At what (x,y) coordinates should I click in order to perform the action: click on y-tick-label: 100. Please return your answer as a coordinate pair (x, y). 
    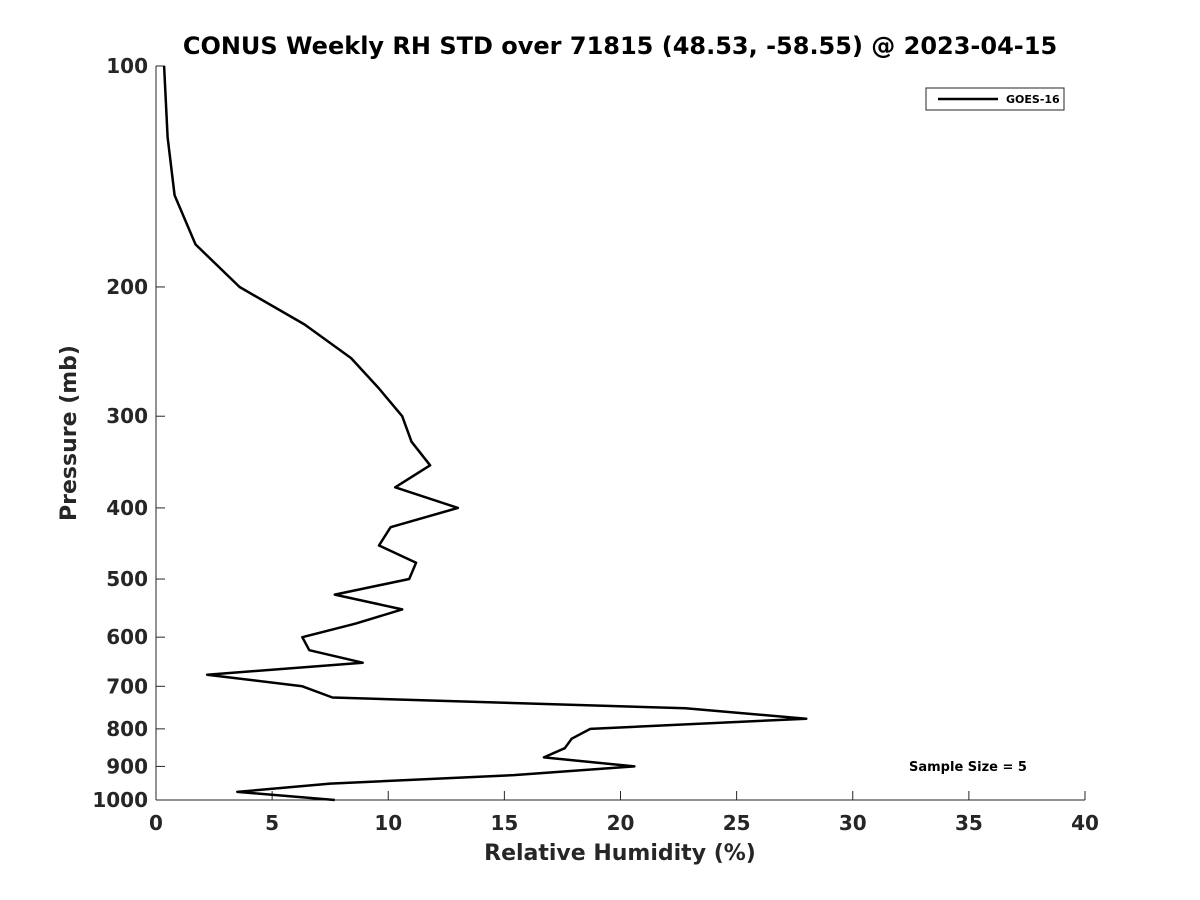
    Looking at the image, I should click on (127, 66).